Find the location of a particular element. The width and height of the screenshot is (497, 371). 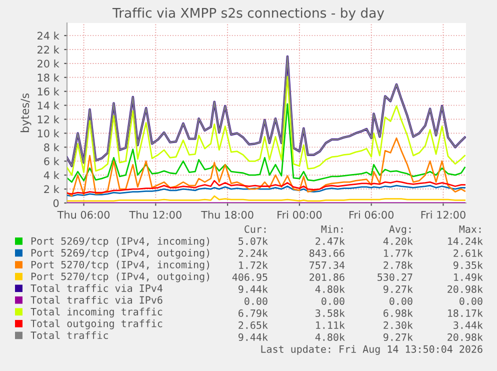

text: 757.34 is located at coordinates (327, 265).